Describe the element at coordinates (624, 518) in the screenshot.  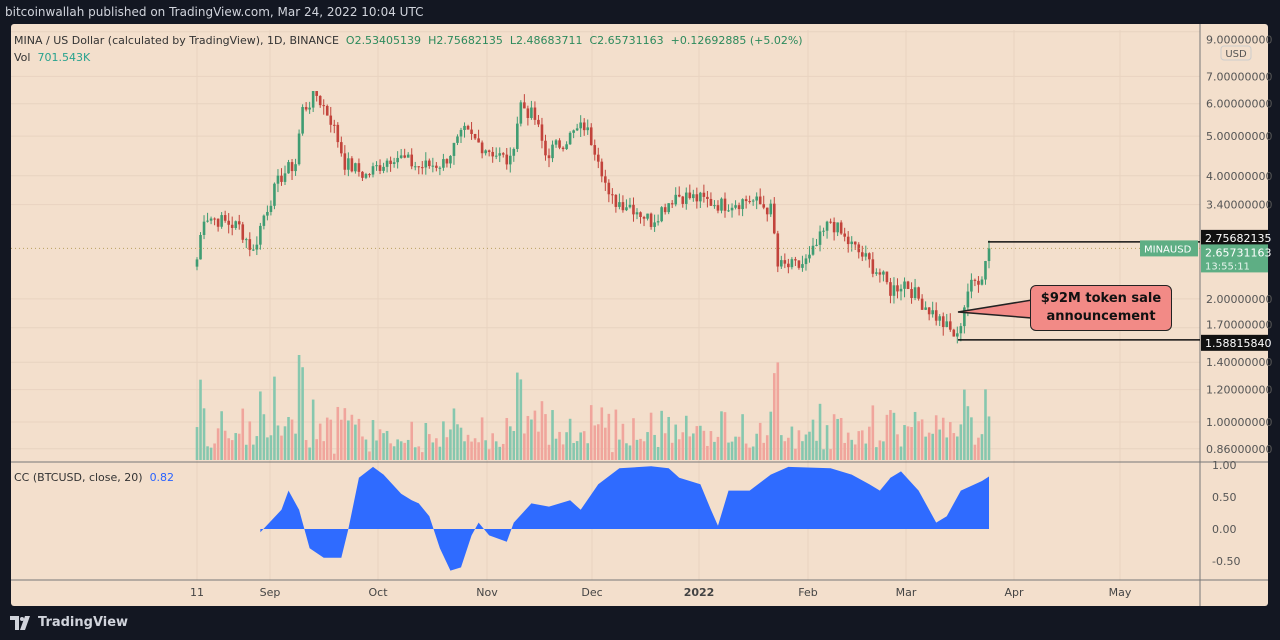
I see `cc-area` at that location.